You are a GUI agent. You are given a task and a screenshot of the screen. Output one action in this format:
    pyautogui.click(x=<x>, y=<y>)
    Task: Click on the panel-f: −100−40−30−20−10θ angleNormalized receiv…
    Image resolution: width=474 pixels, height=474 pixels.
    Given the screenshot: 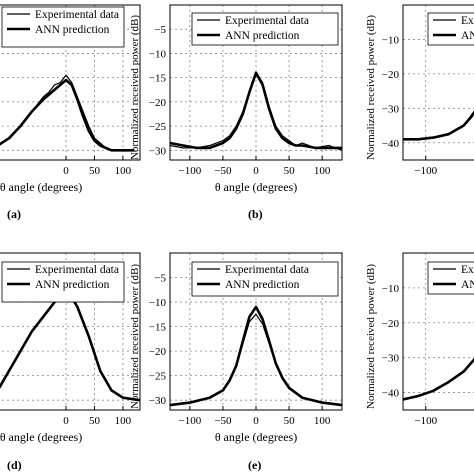 What is the action you would take?
    pyautogui.click(x=419, y=339)
    